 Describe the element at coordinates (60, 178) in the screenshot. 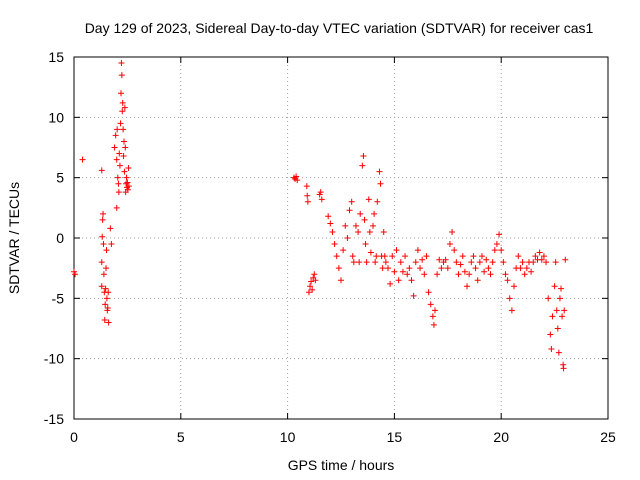

I see `y-tick-label: 5` at that location.